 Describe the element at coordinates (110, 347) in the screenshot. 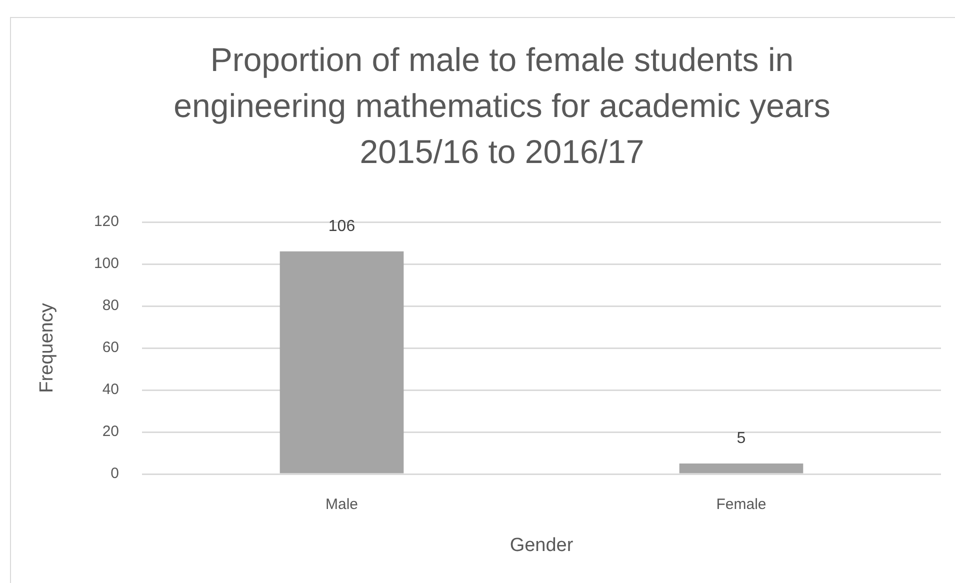

I see `y-tick-label: 60` at that location.